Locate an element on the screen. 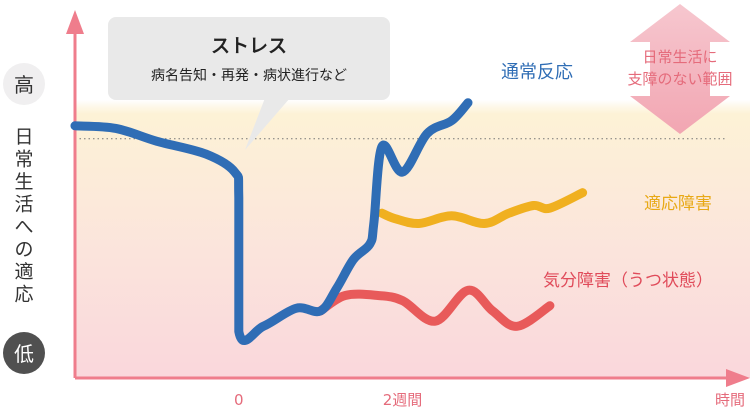  x-axis-label: 時間 is located at coordinates (730, 400).